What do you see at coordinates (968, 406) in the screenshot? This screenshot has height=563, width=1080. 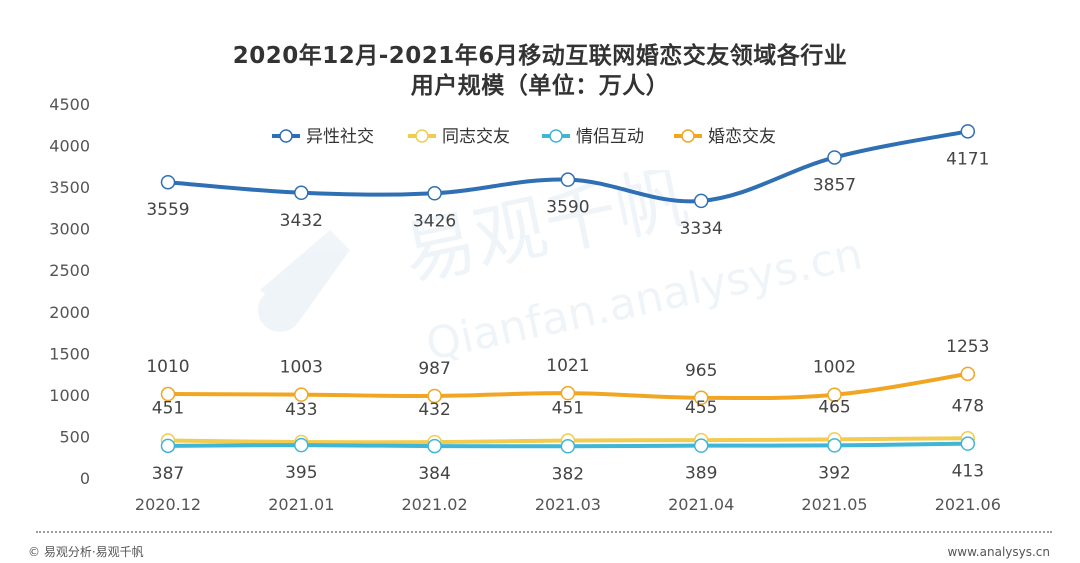 I see `data-label: 478` at bounding box center [968, 406].